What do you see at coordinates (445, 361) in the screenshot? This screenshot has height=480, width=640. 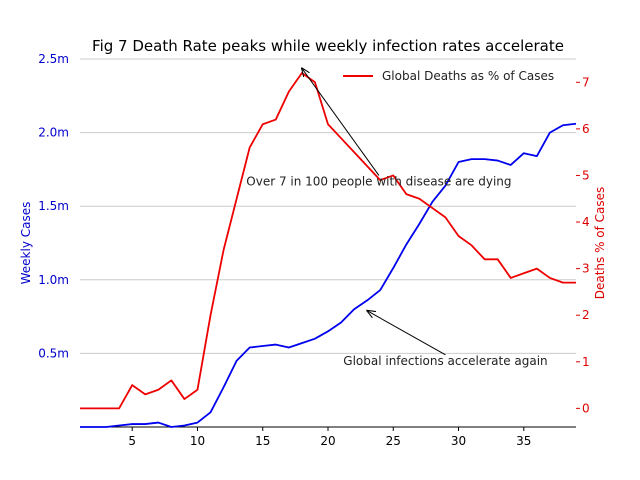 I see `annotation-text: Global infections accelerate again` at bounding box center [445, 361].